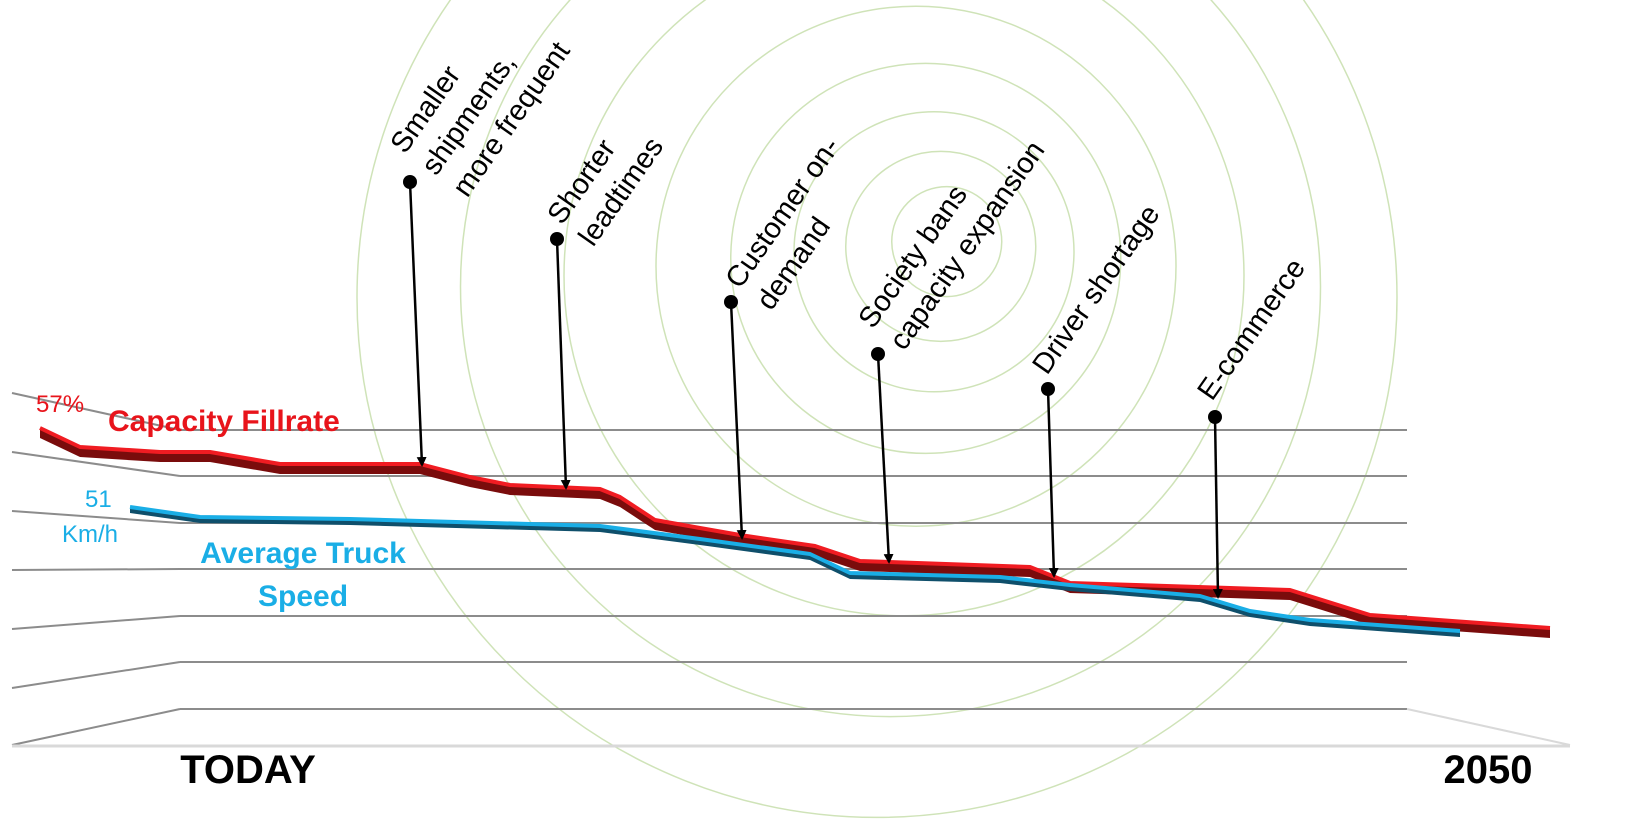 The width and height of the screenshot is (1634, 820). Describe the element at coordinates (60, 404) in the screenshot. I see `fillrate-value: 57%` at that location.